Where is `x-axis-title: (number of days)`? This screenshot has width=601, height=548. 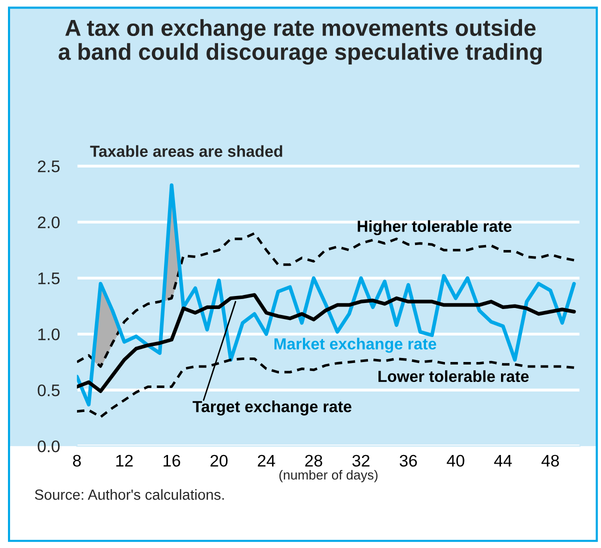
x-axis-title: (number of days) is located at coordinates (328, 476).